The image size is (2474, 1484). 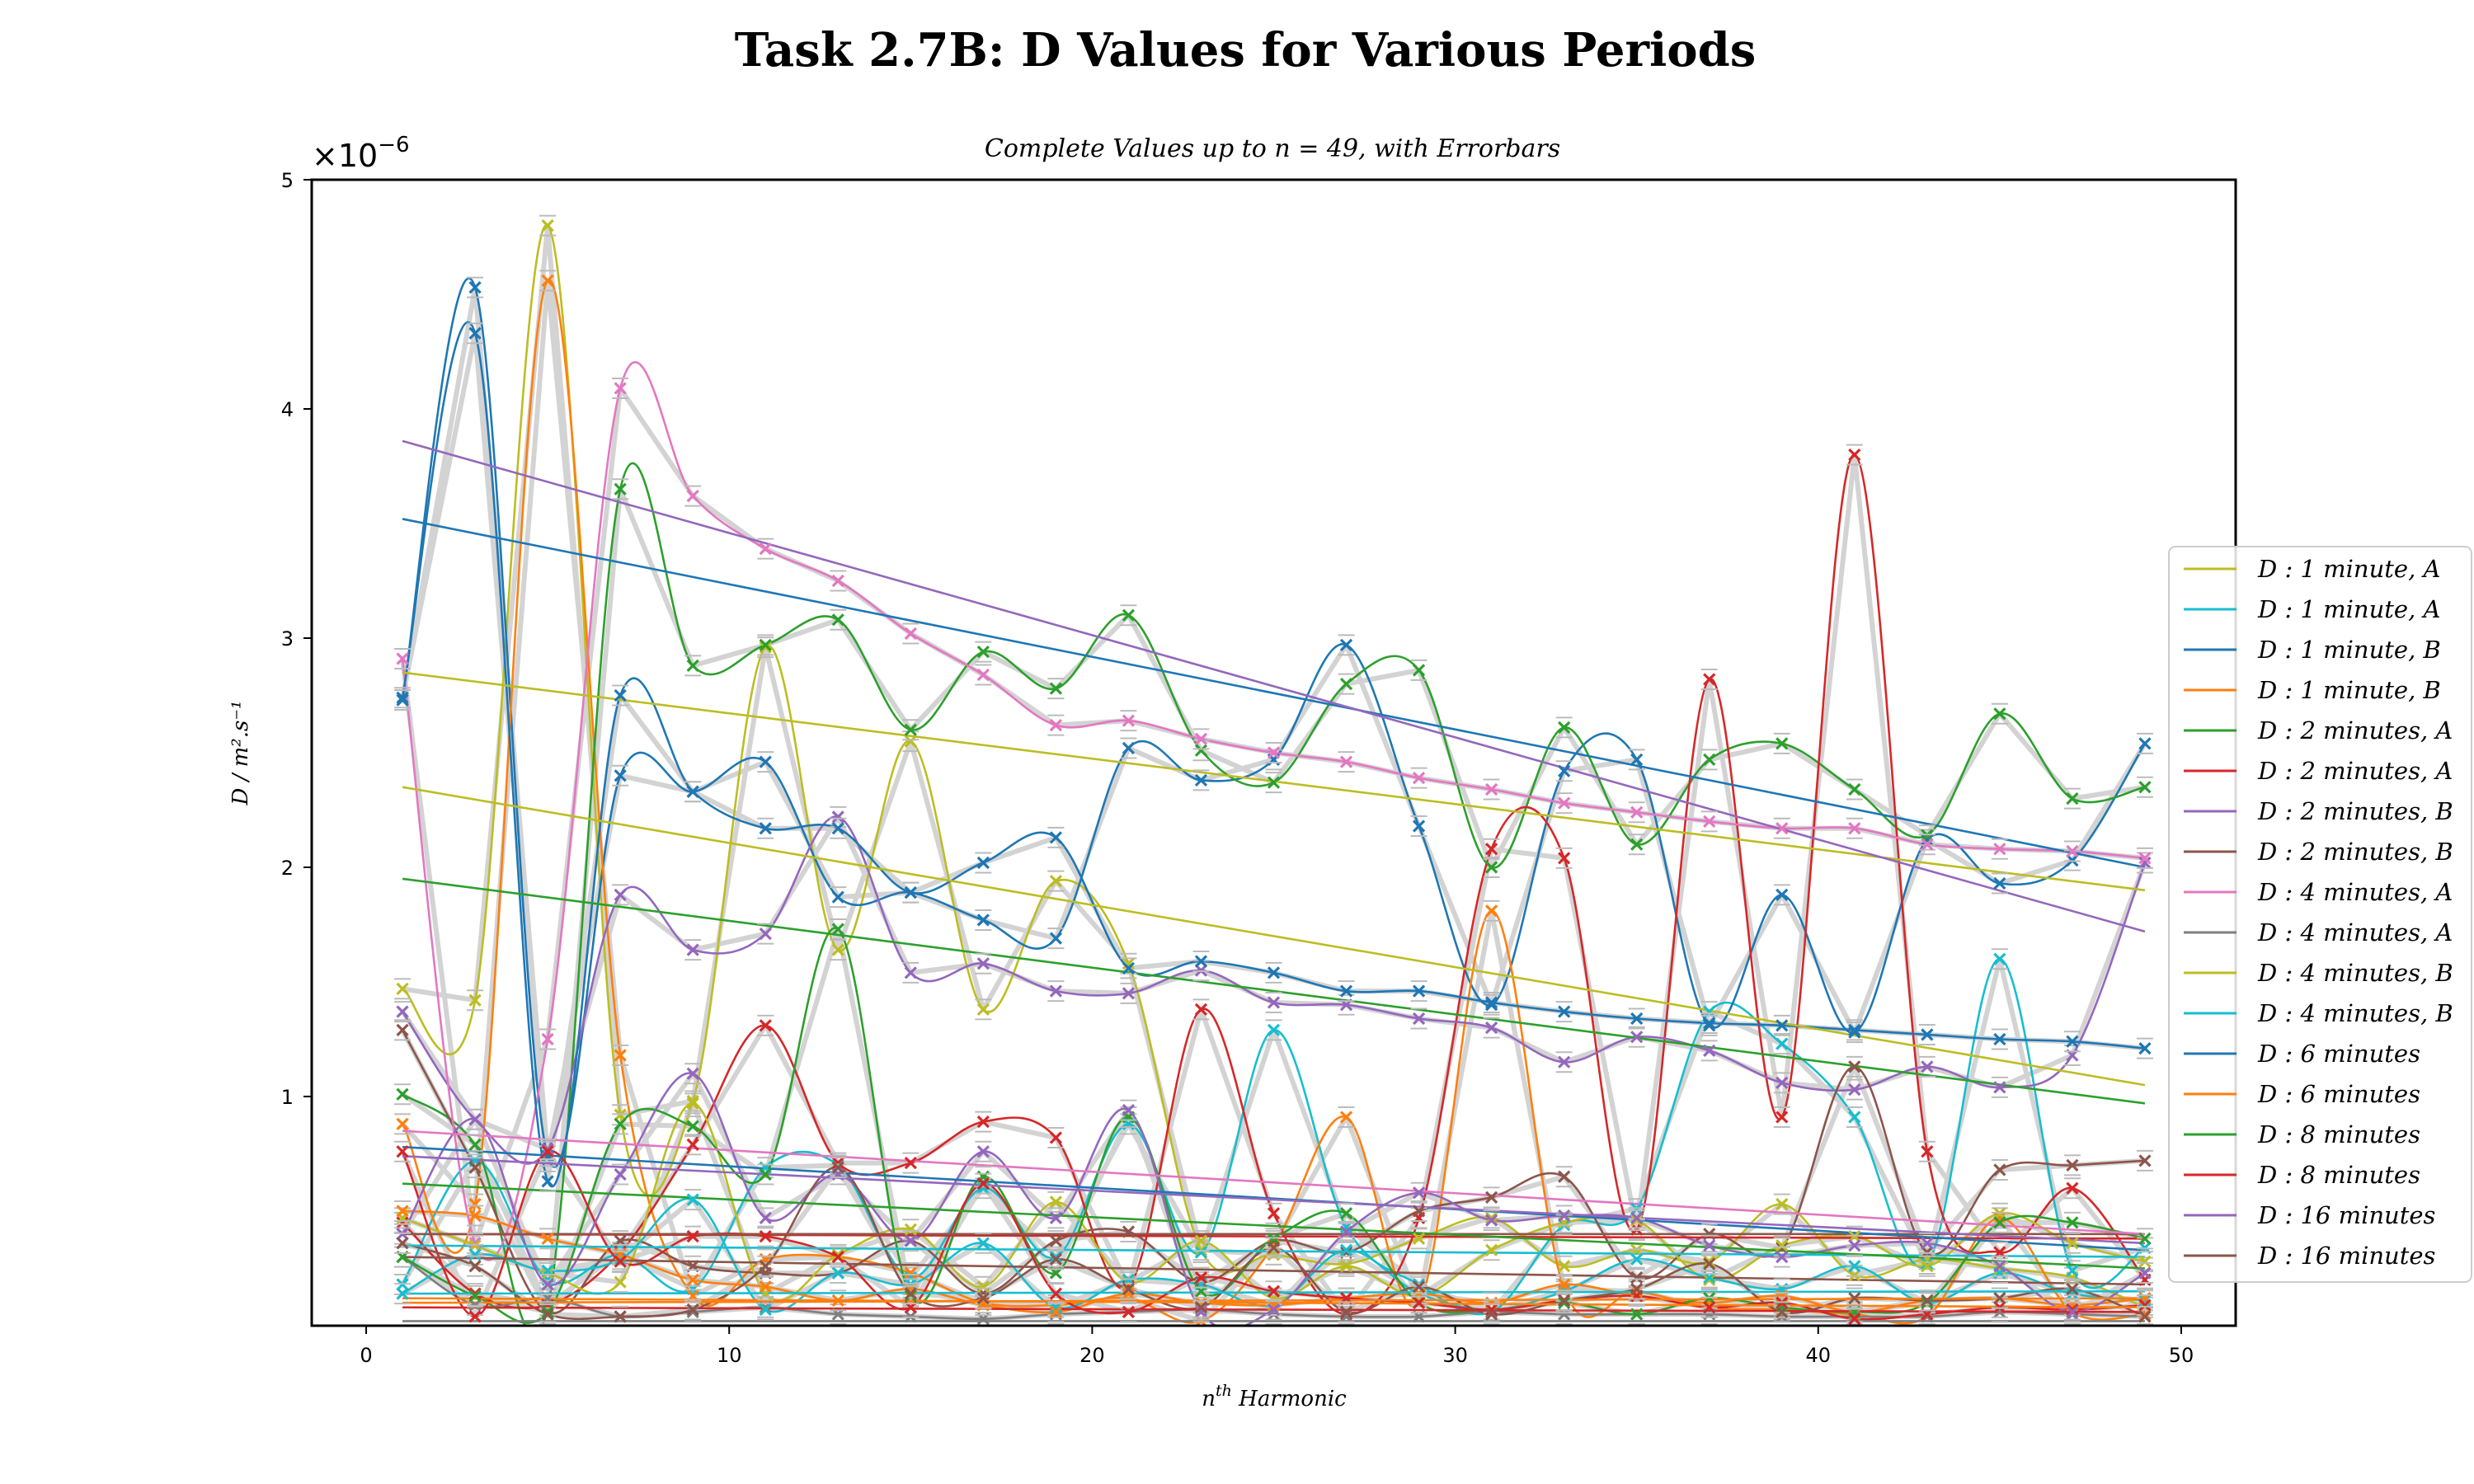 I want to click on legend-entry: D : 16 minutes, so click(x=2346, y=1215).